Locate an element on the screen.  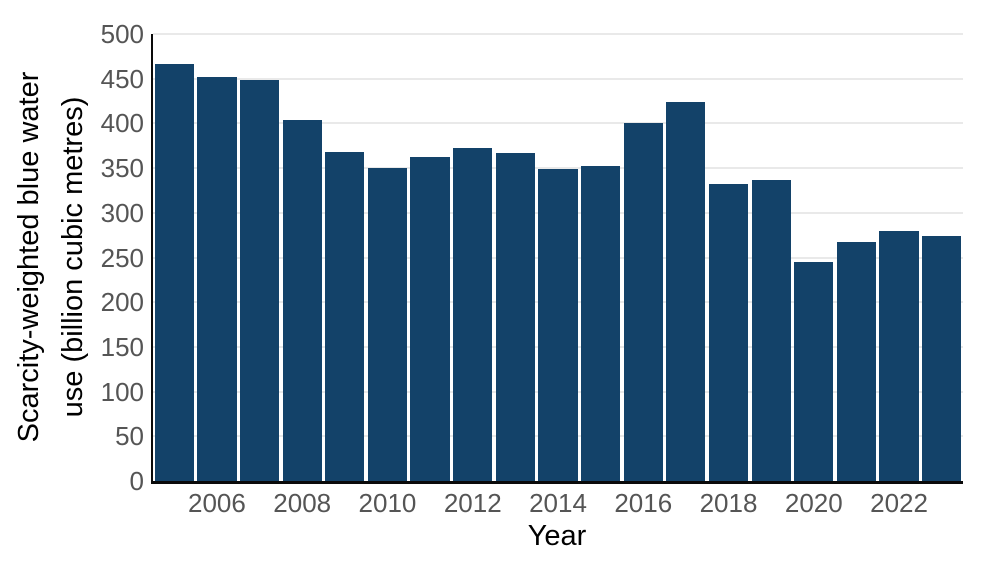
bar-2016 is located at coordinates (643, 301).